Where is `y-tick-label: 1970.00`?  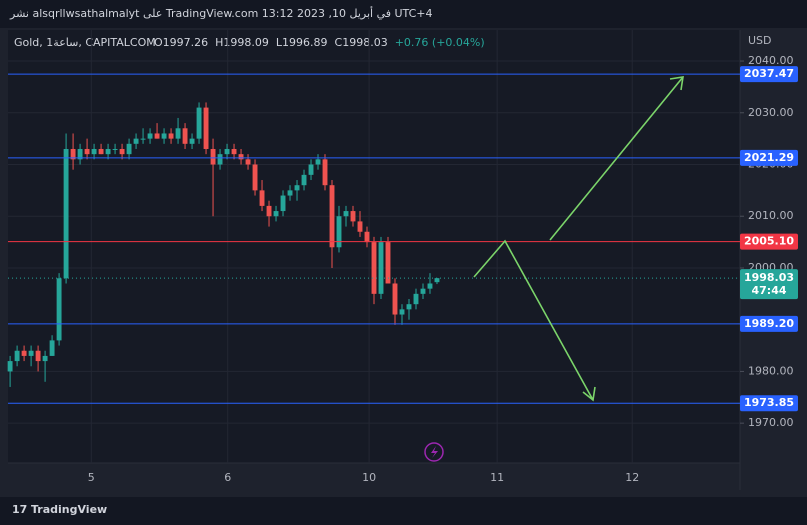
y-tick-label: 1970.00 is located at coordinates (771, 422).